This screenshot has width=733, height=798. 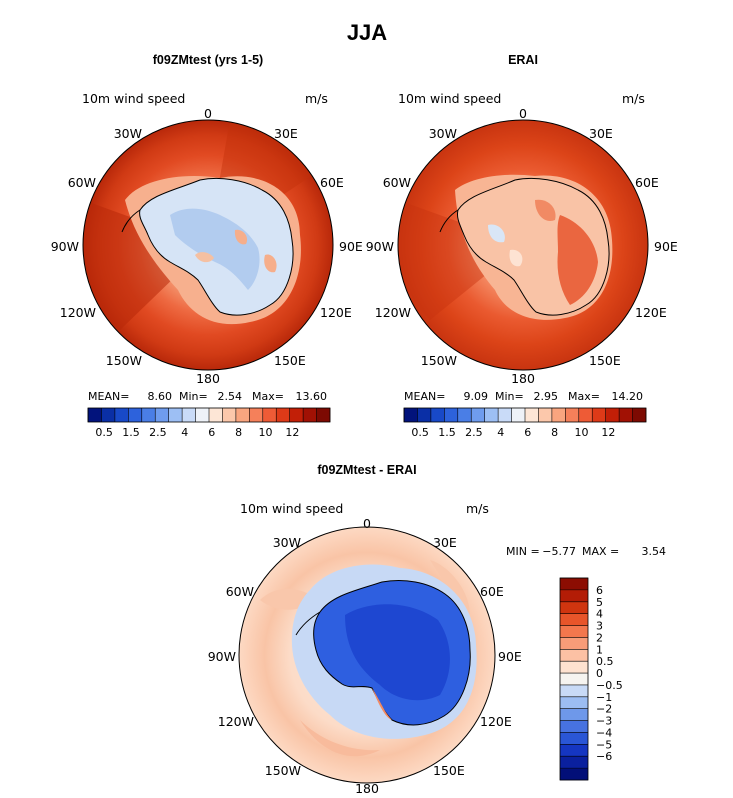 I want to click on stats-line: MIN = −5.77 MAX = 3.54, so click(x=586, y=551).